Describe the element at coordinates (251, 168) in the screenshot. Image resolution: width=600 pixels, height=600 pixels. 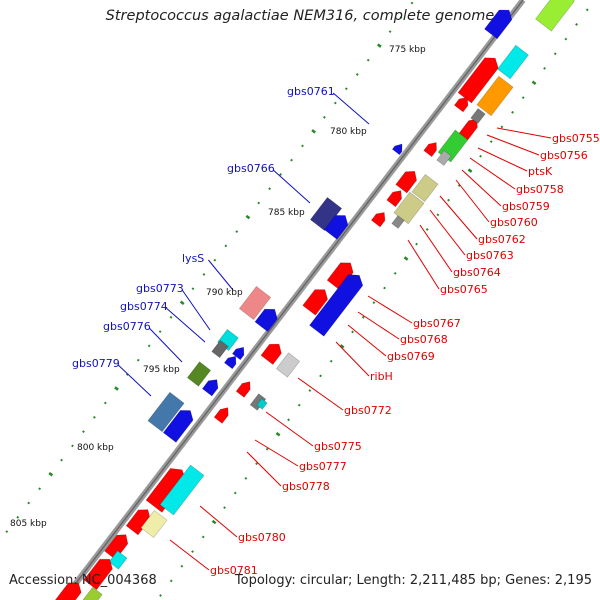
I see `gene-label-gbs0766: gbs0766` at that location.